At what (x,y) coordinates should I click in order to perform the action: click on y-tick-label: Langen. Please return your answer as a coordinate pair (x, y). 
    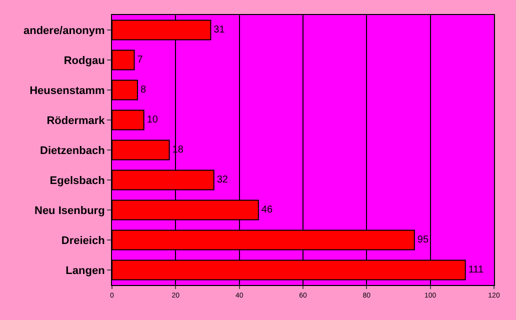
    Looking at the image, I should click on (86, 270).